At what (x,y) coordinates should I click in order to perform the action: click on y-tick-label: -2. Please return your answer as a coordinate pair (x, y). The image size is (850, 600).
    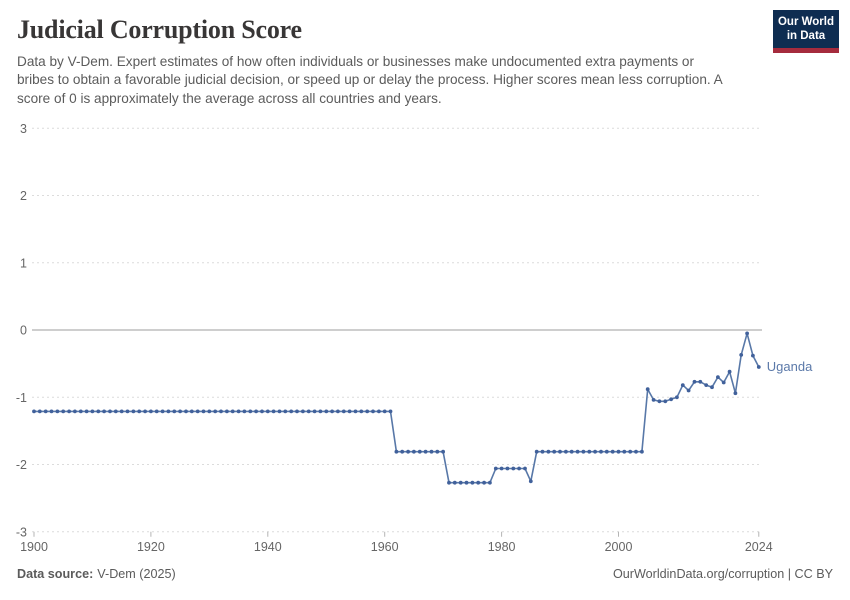
    Looking at the image, I should click on (21, 465).